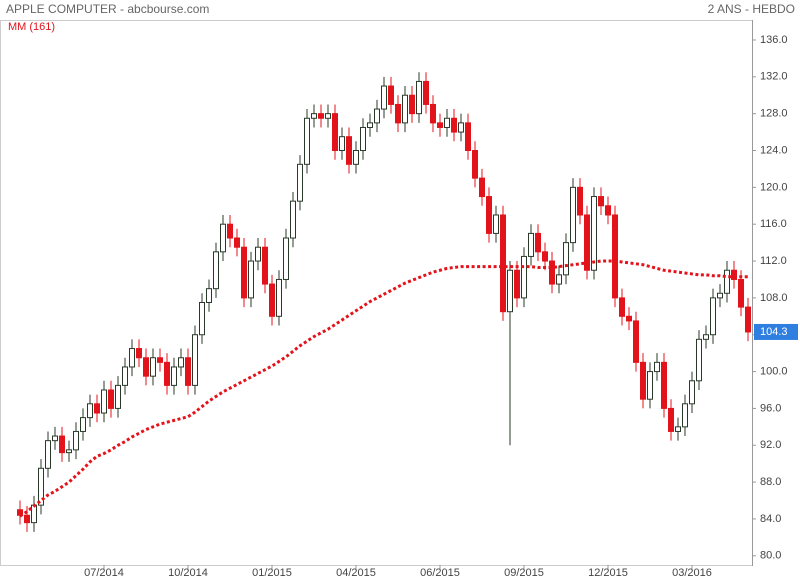 This screenshot has width=800, height=580. I want to click on last-price-box, so click(776, 331).